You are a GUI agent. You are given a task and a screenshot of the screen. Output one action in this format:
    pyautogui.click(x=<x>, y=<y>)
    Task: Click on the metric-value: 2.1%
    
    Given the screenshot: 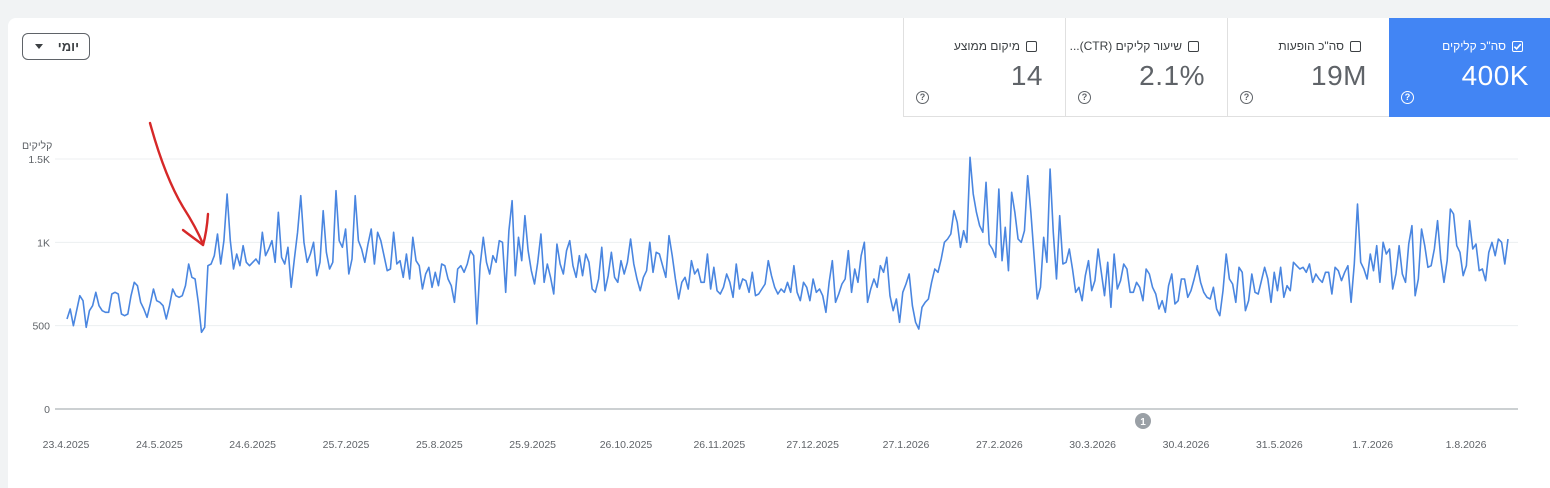 What is the action you would take?
    pyautogui.click(x=1172, y=75)
    